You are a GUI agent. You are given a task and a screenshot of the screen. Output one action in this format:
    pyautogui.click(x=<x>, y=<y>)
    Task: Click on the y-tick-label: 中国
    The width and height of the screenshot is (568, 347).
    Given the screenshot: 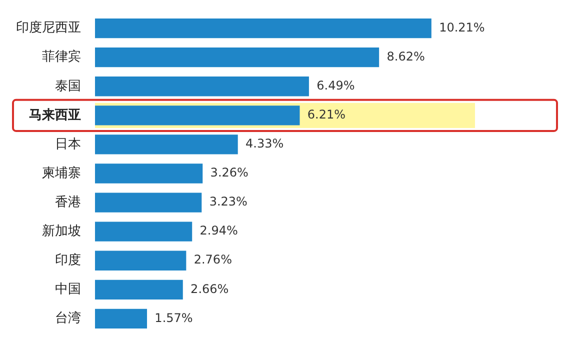 What is the action you would take?
    pyautogui.click(x=68, y=290)
    